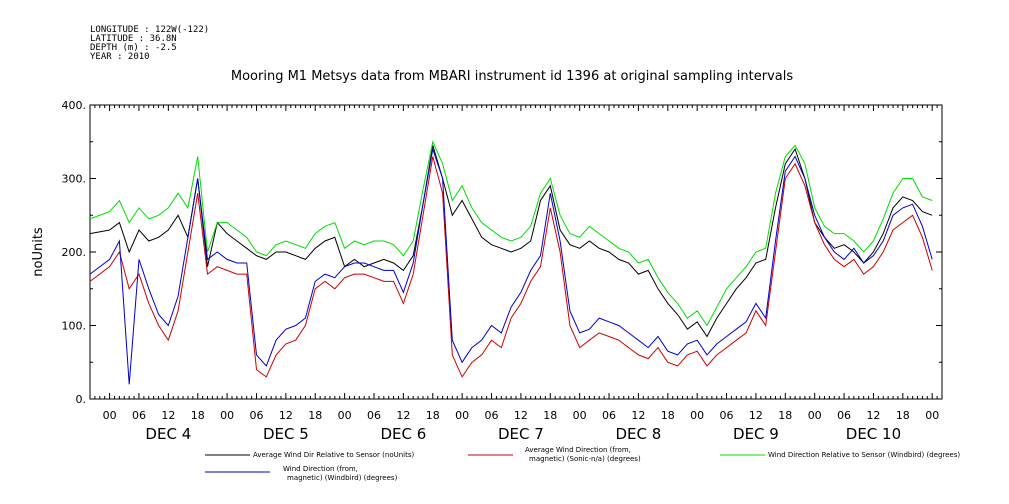  Describe the element at coordinates (342, 478) in the screenshot. I see `legend-label-3-line2: magnetic) (Windbird) (degrees)` at that location.